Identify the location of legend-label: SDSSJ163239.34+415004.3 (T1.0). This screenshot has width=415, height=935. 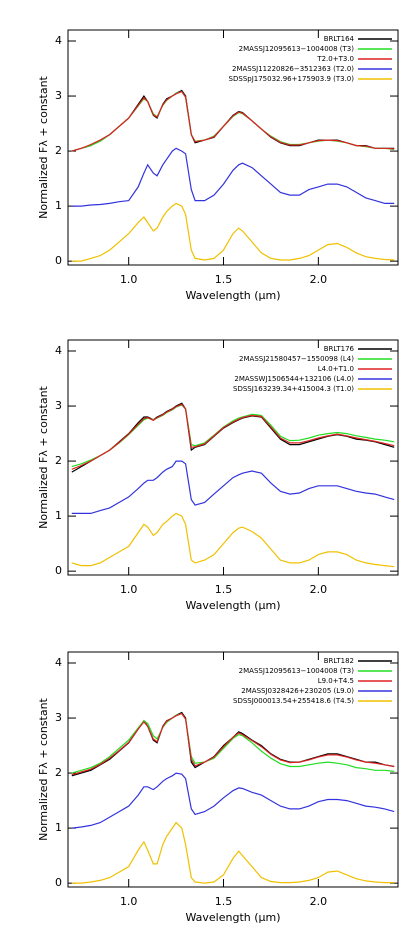
(293, 389).